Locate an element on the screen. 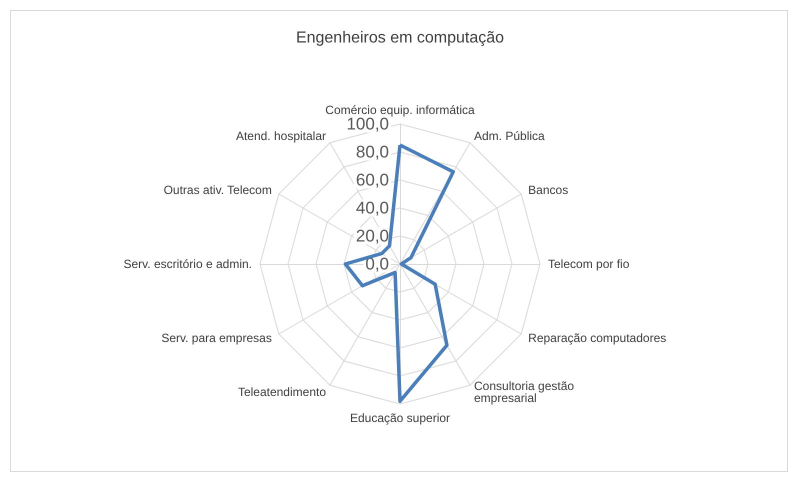 This screenshot has width=800, height=480. spoke-label: Teleatendimento is located at coordinates (282, 392).